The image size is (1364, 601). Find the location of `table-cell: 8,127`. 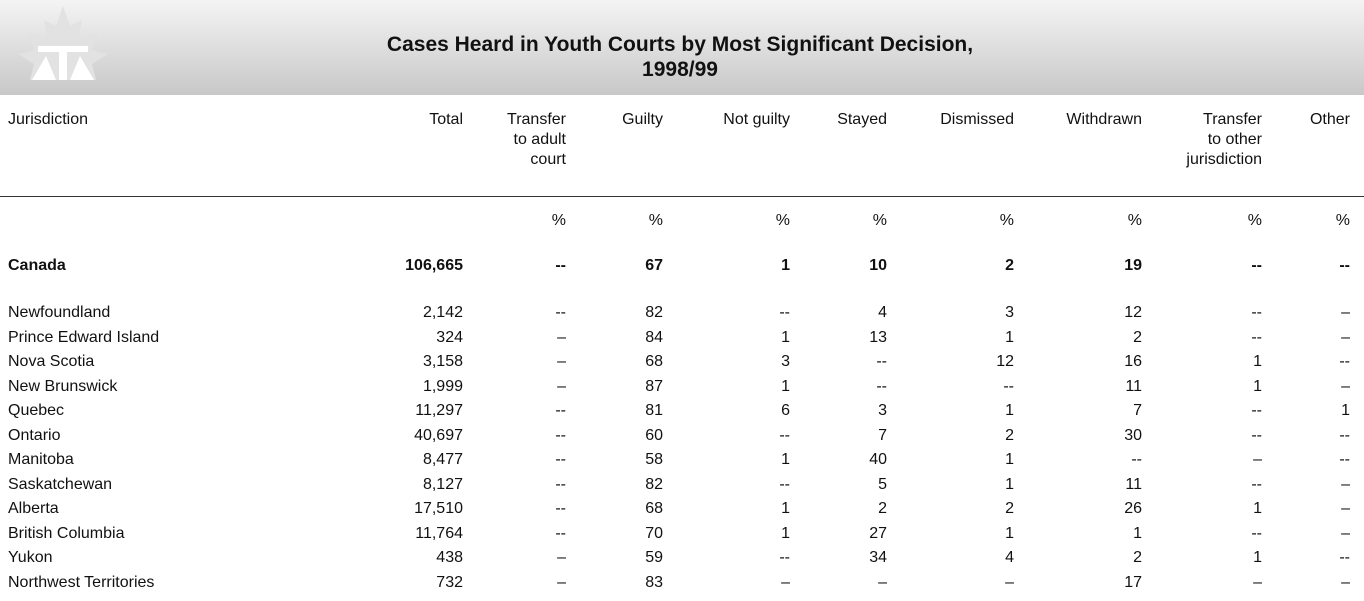

table-cell: 8,127 is located at coordinates (442, 484).